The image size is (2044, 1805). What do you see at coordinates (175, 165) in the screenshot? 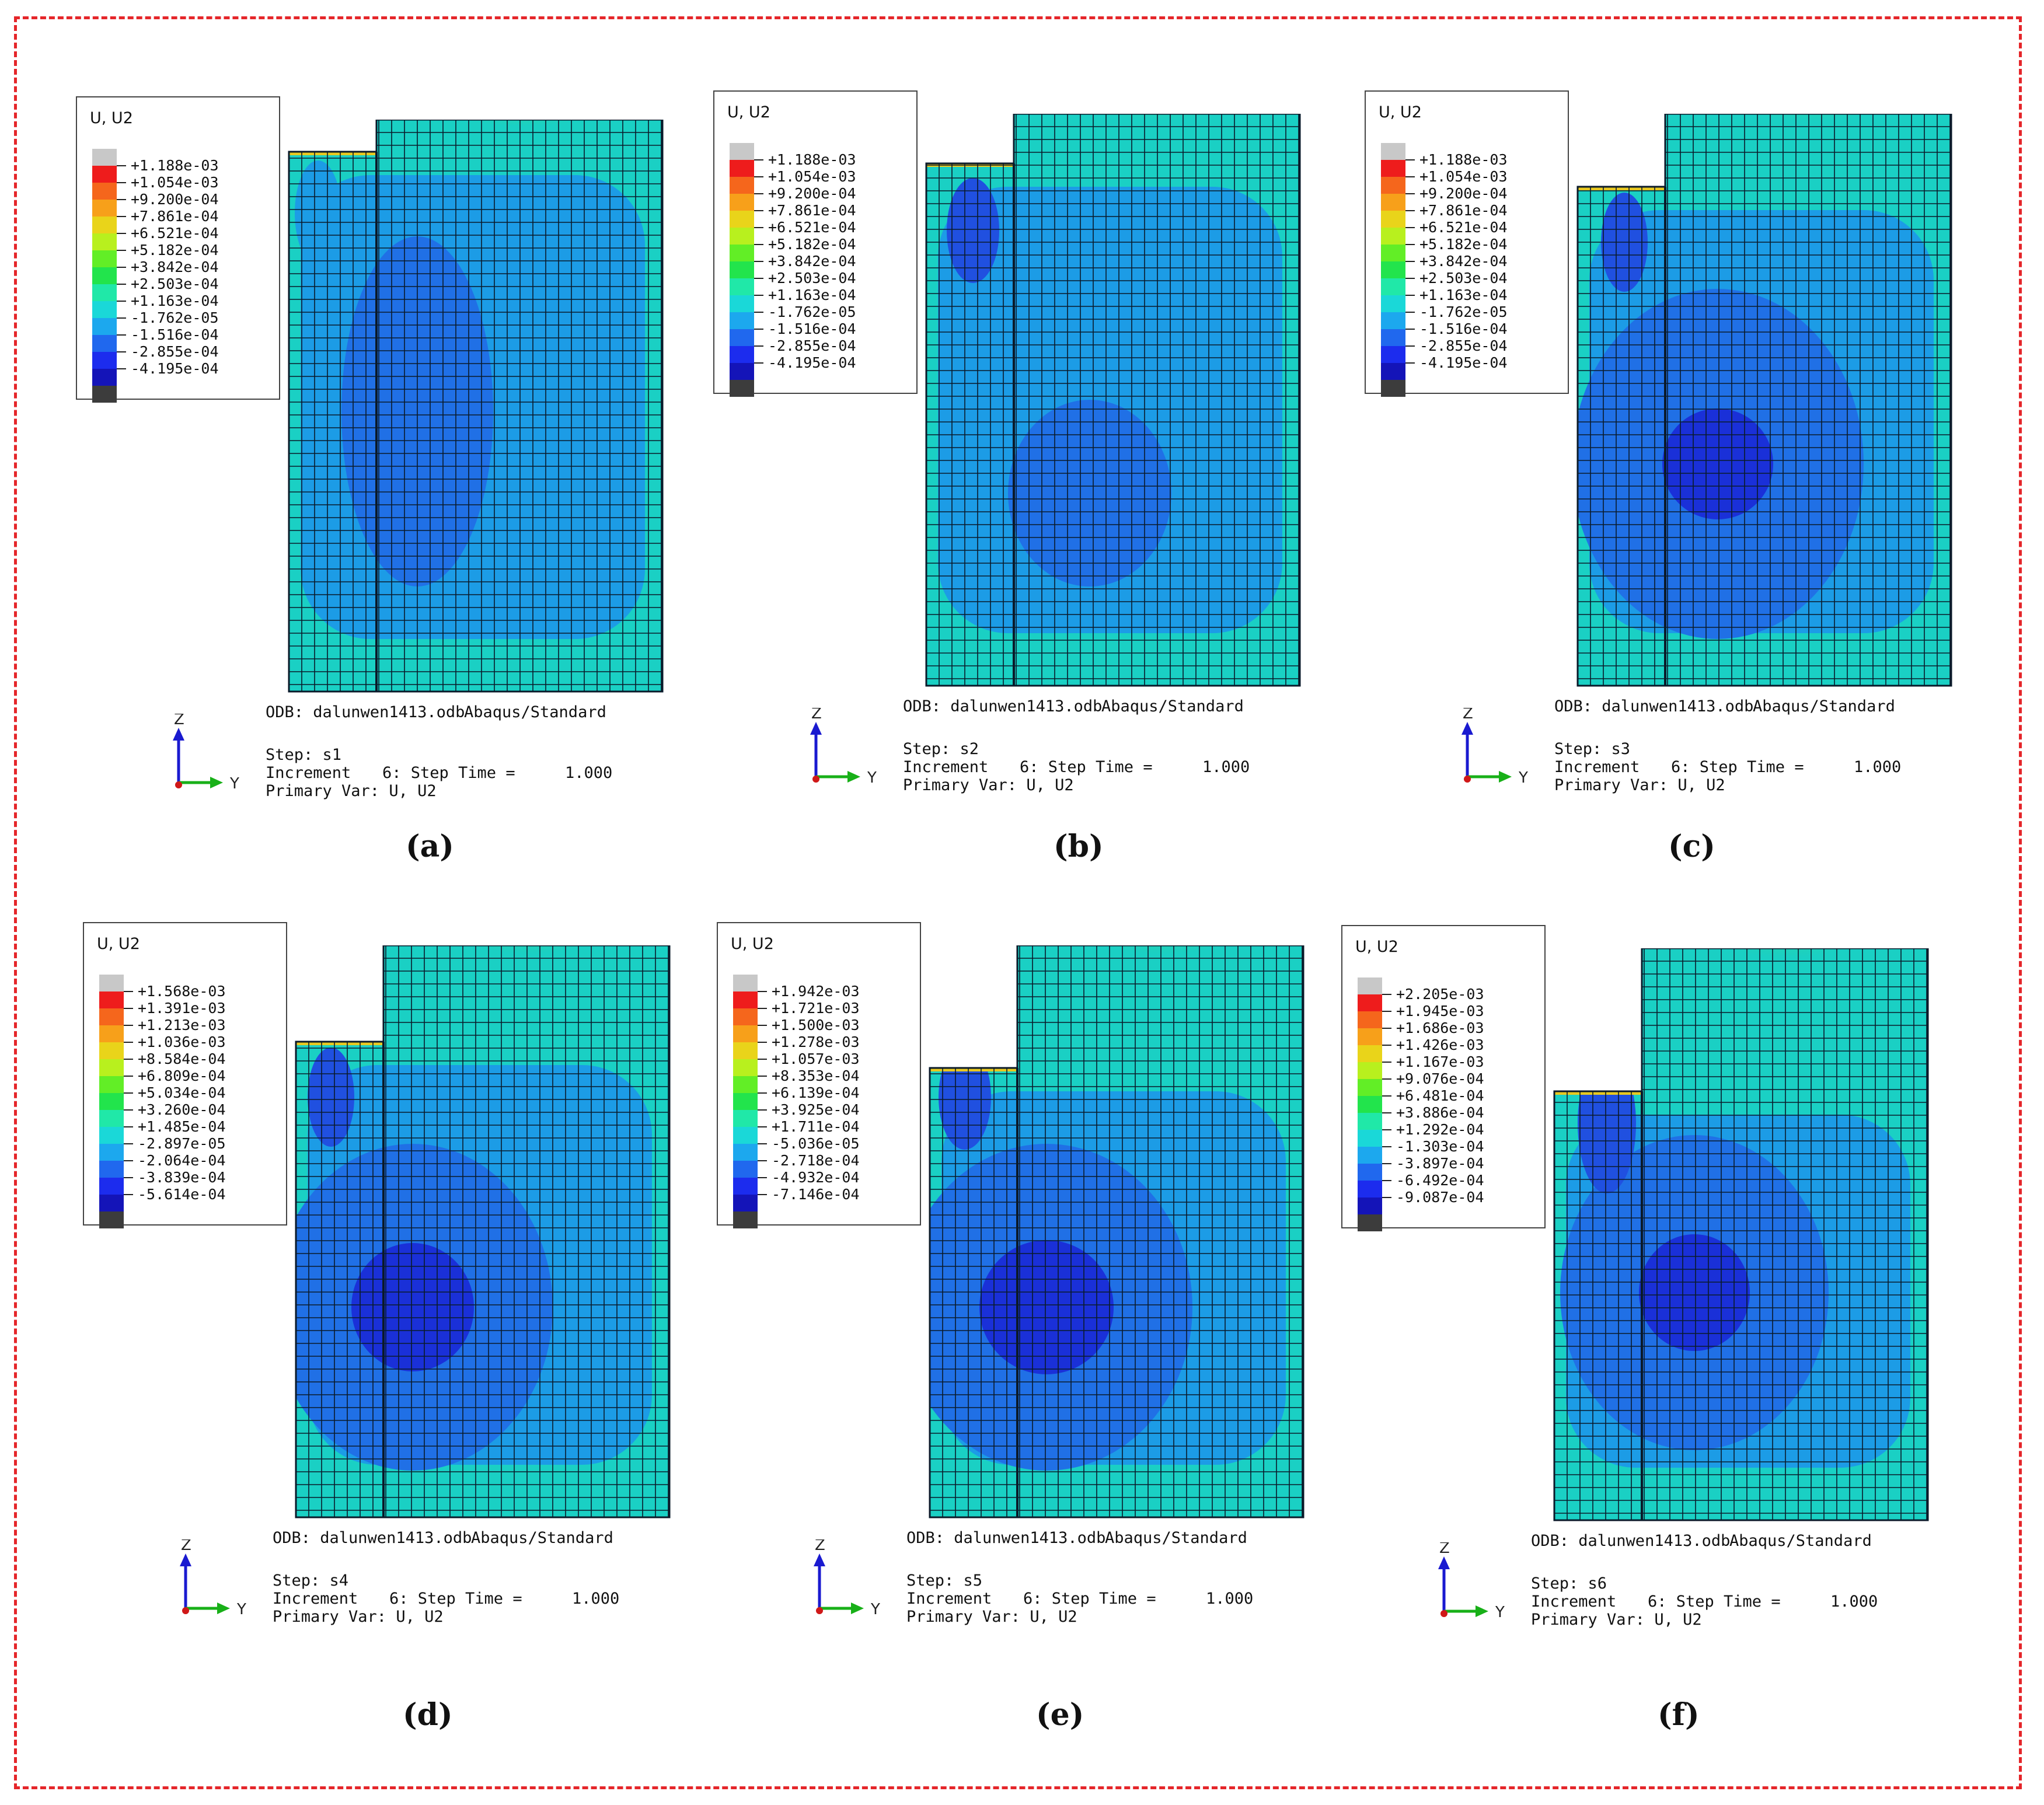
I see `legend-value: +1.188e-03` at bounding box center [175, 165].